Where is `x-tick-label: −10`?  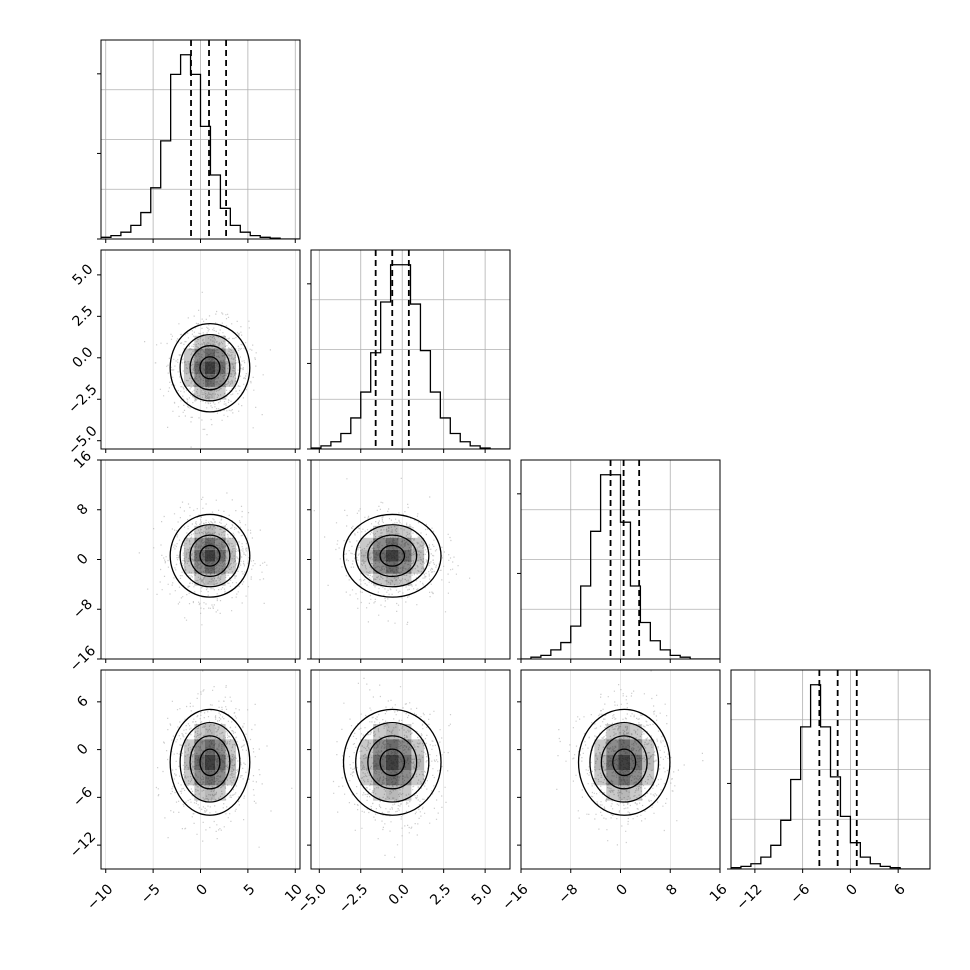 x-tick-label: −10 is located at coordinates (100, 897).